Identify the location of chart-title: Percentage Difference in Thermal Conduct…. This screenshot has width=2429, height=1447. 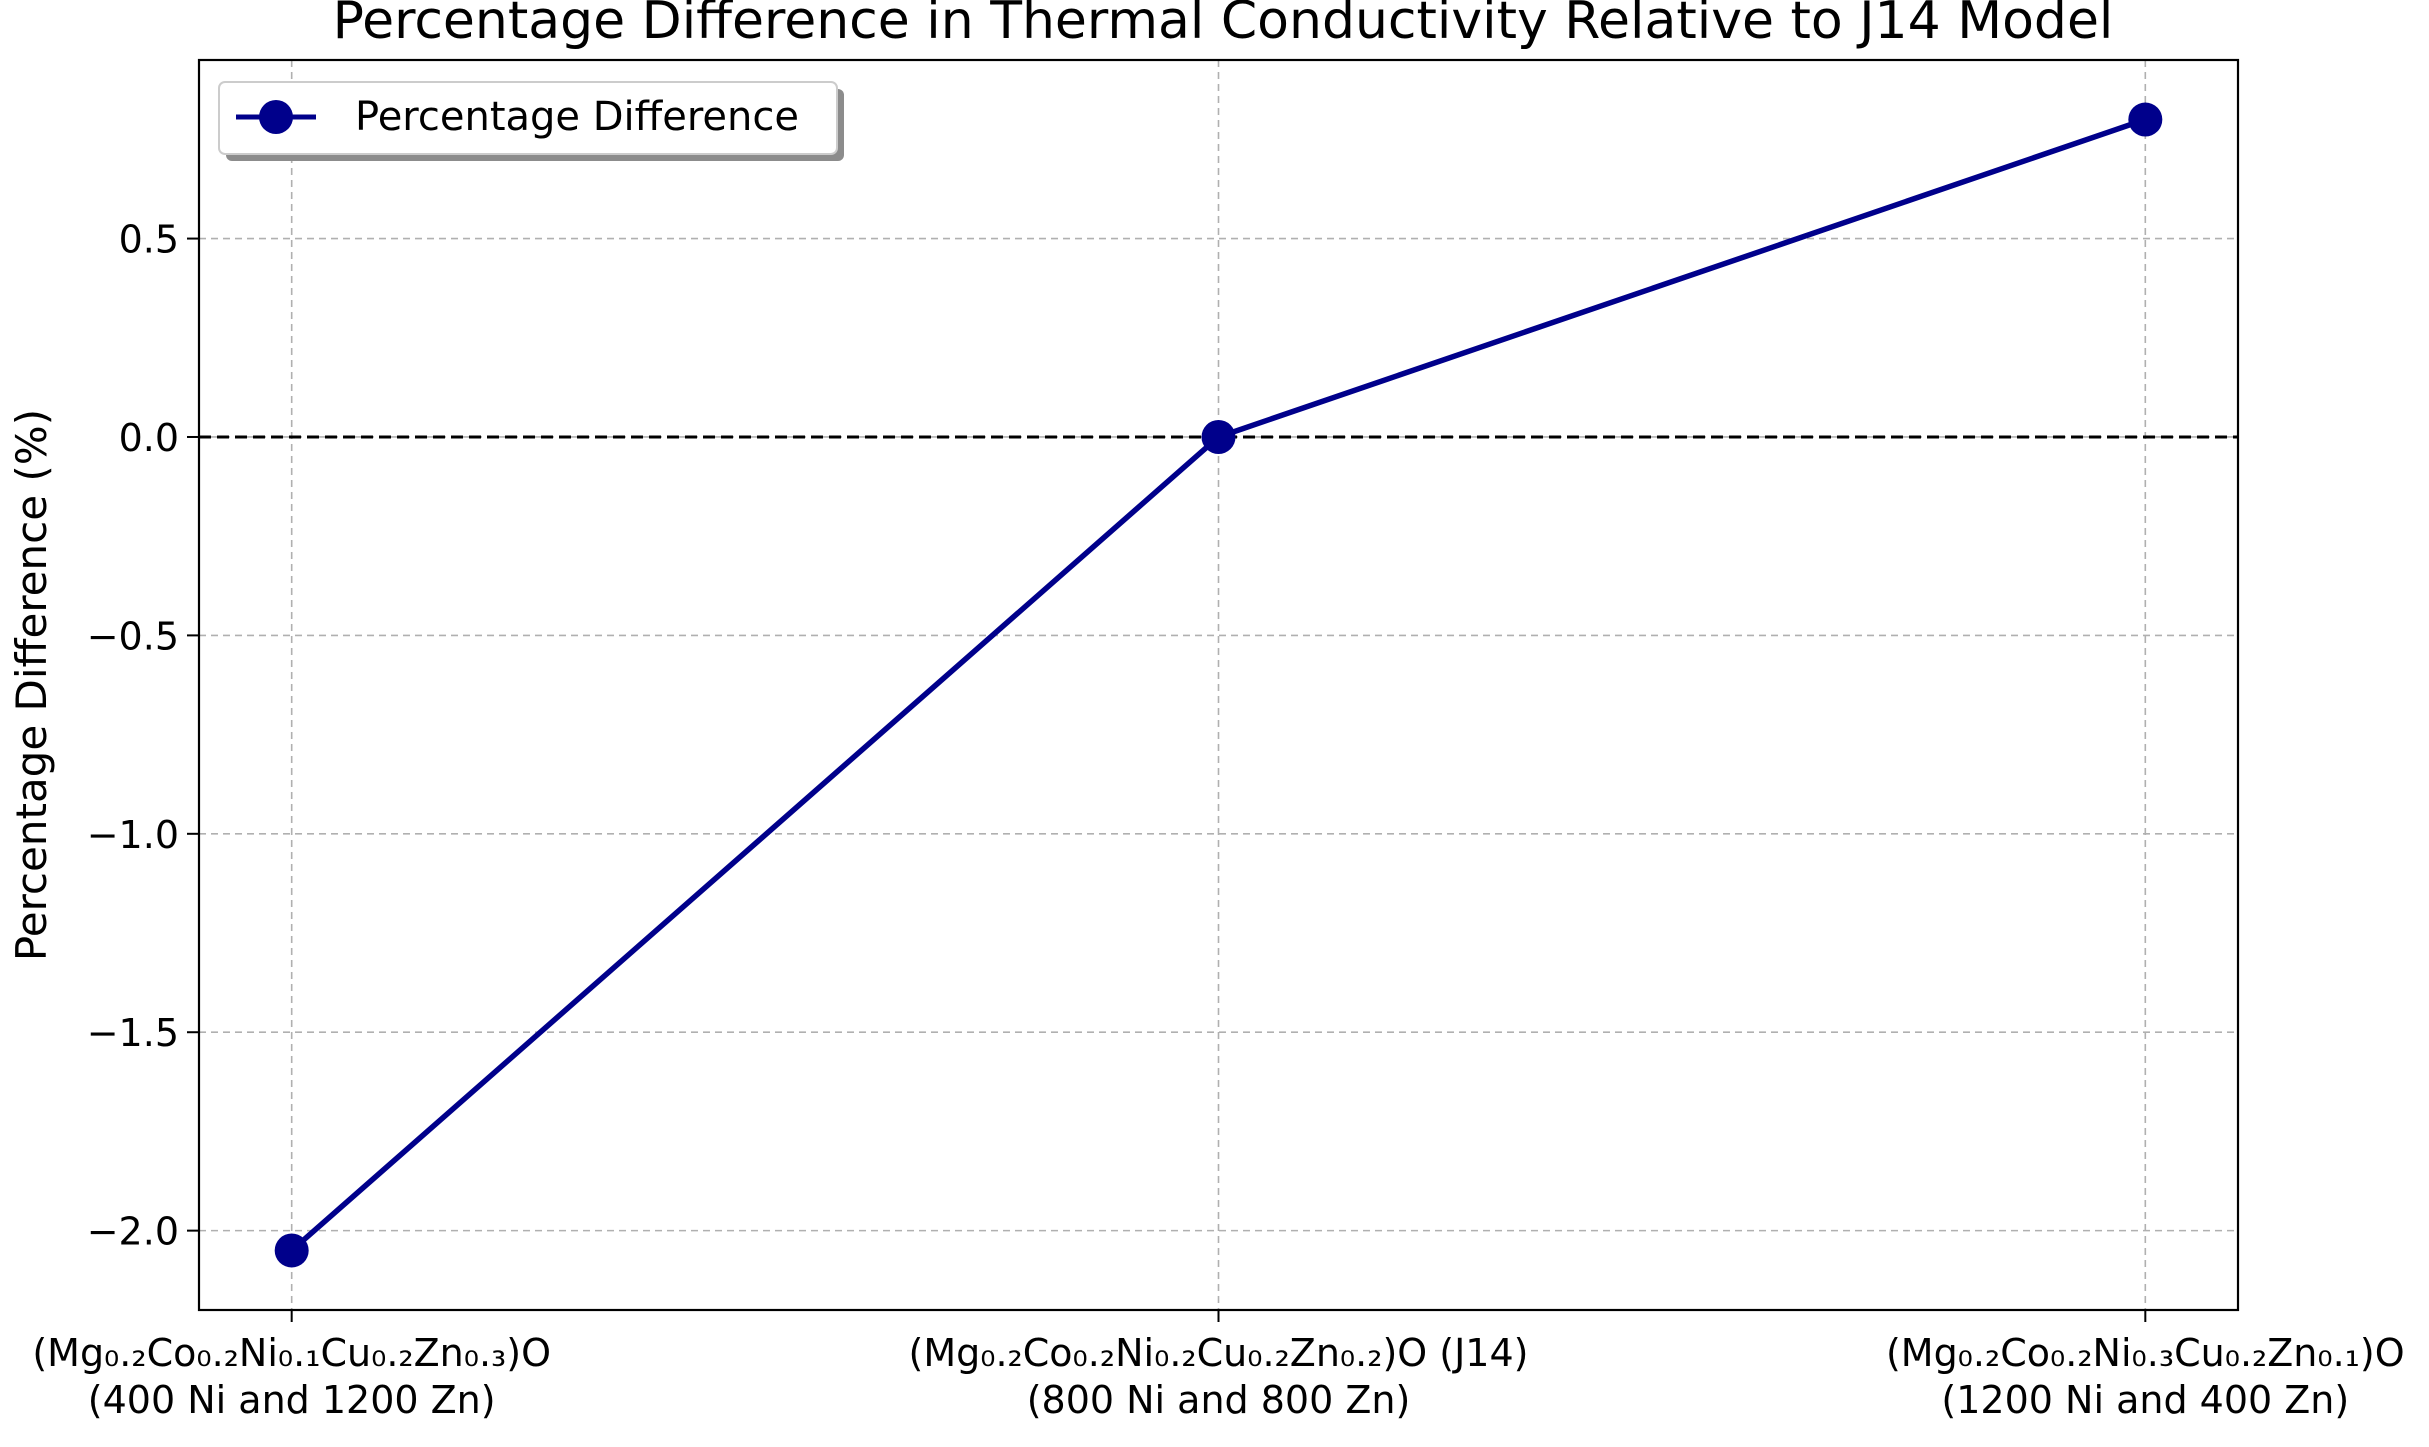
(1223, 25).